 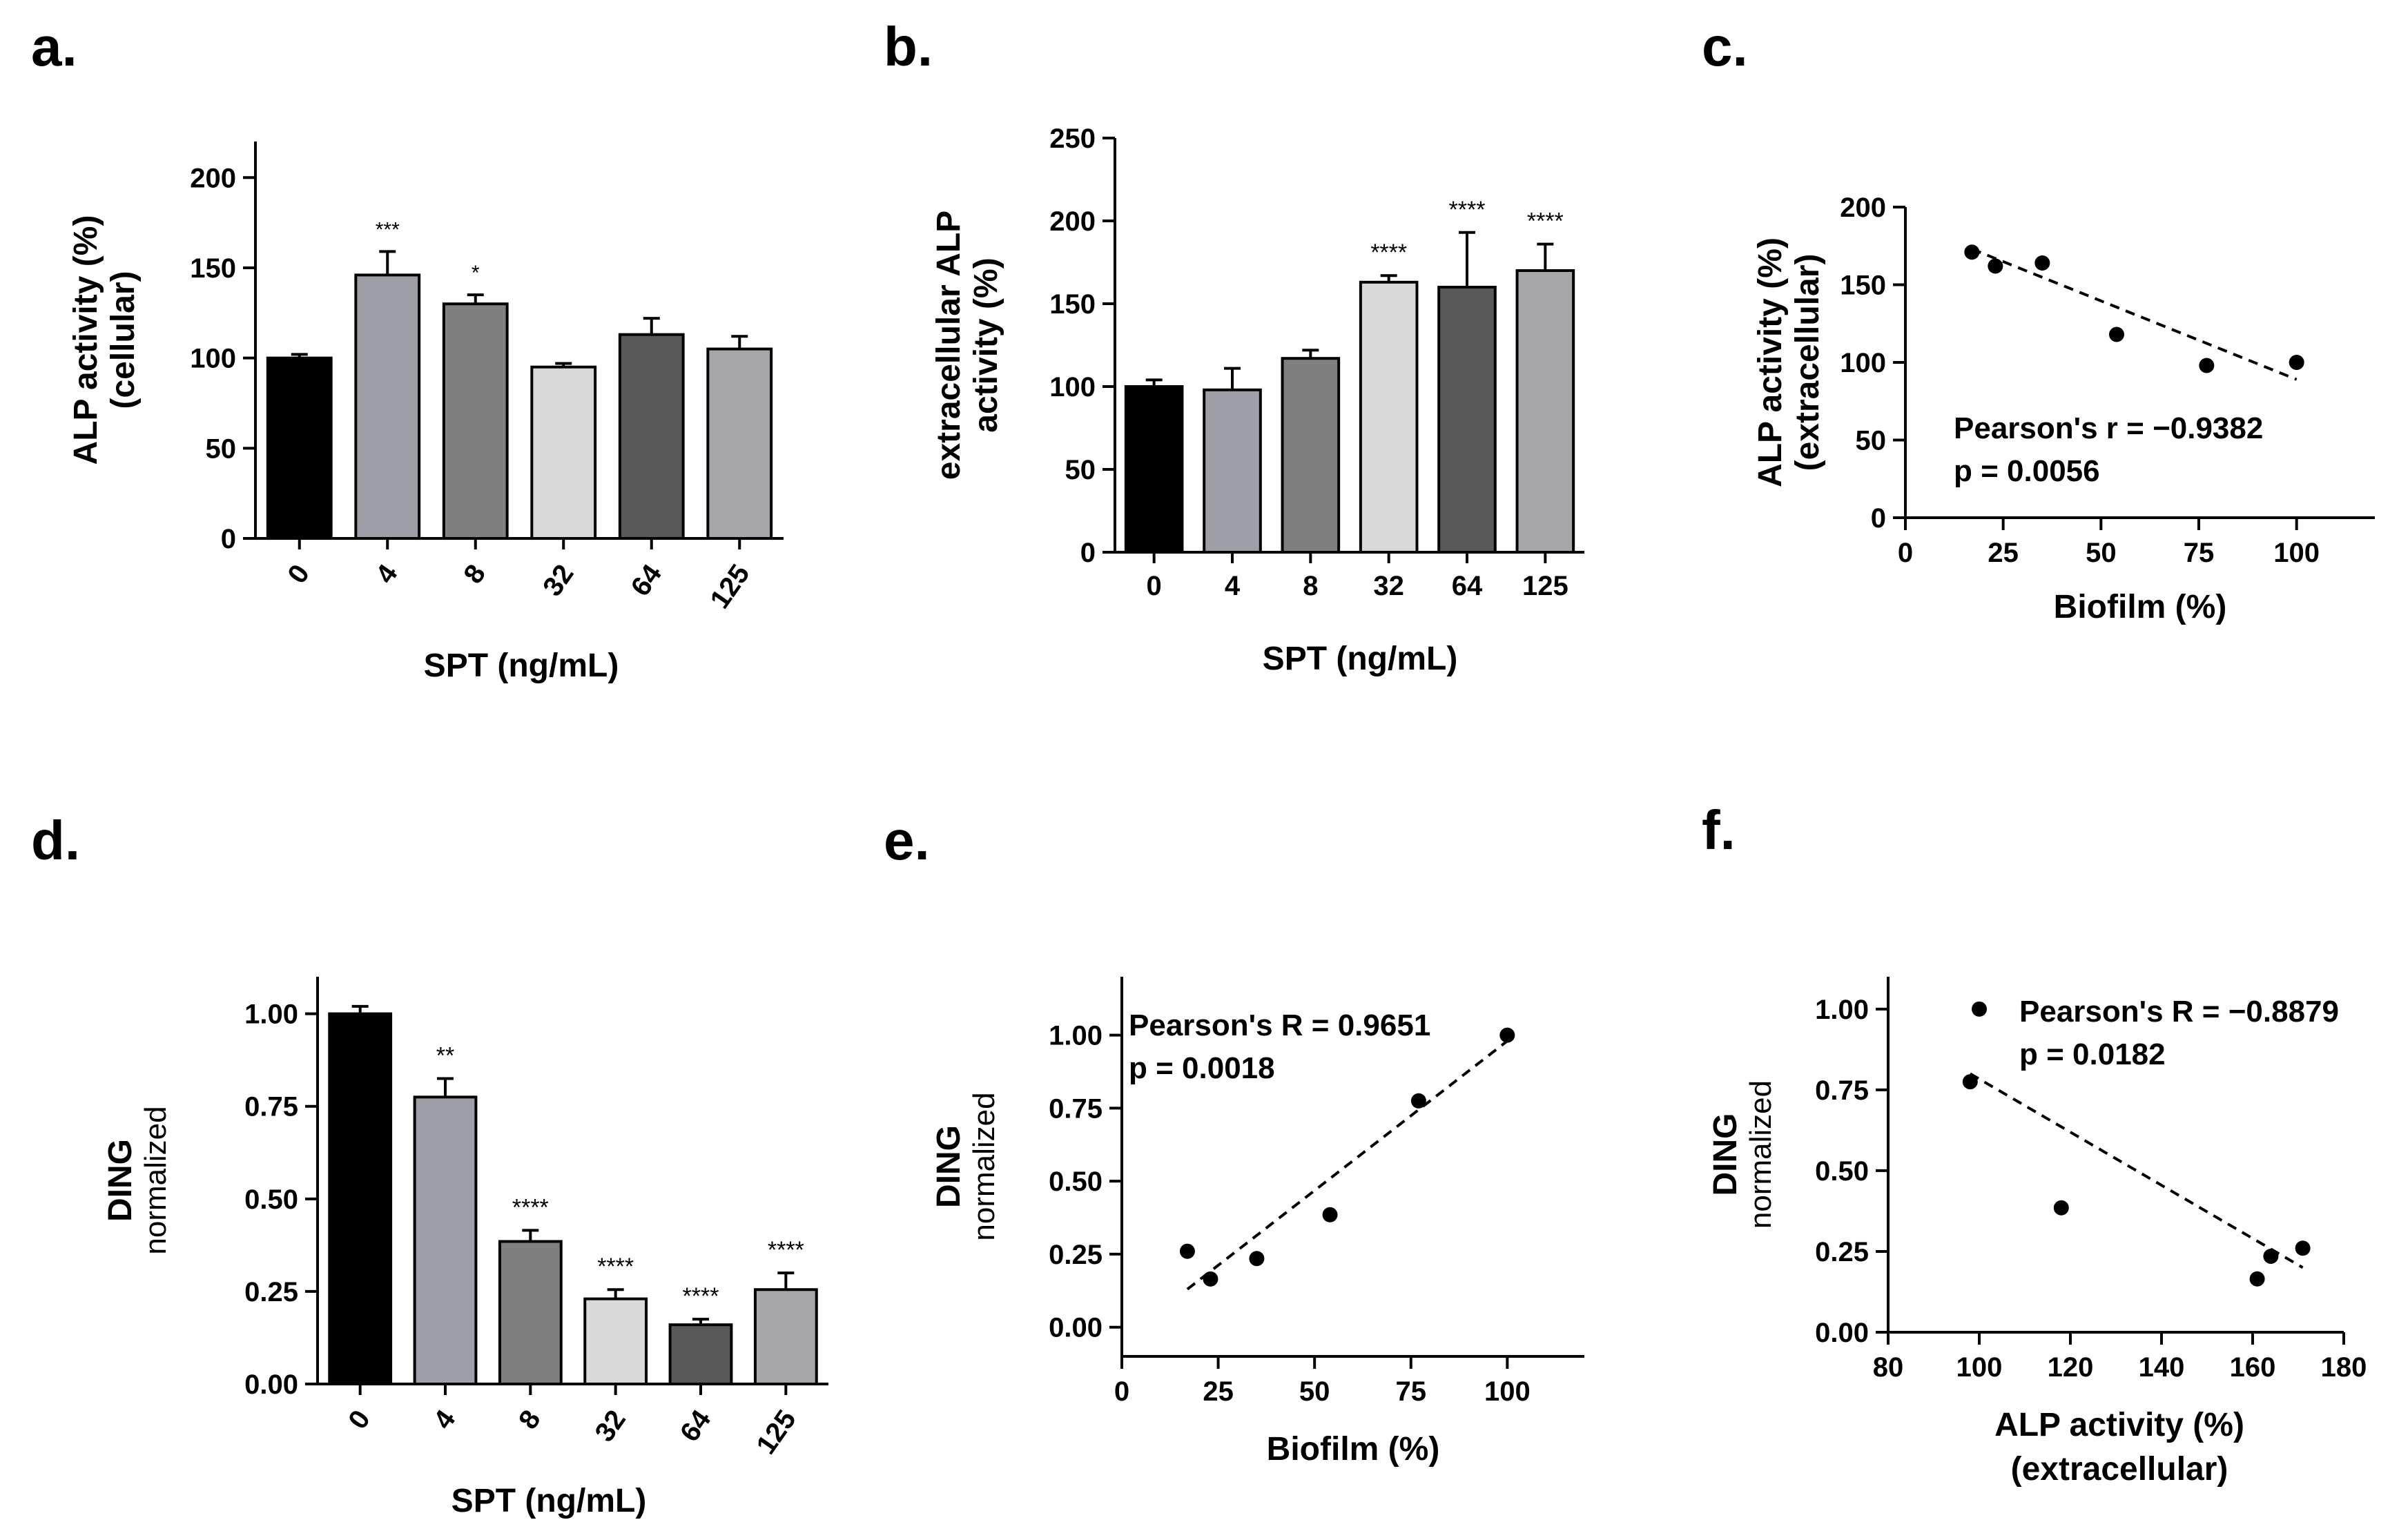 What do you see at coordinates (646, 579) in the screenshot?
I see `x-tick-label: 64` at bounding box center [646, 579].